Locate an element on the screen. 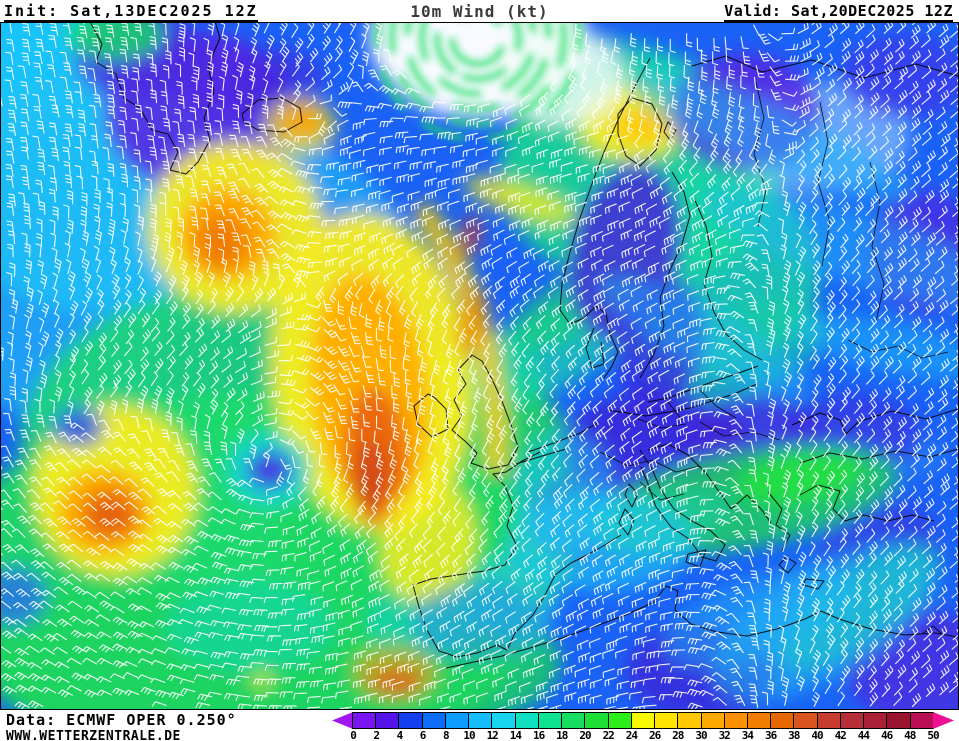 This screenshot has width=959, height=741. colorbar-tick-label: 42 is located at coordinates (840, 735).